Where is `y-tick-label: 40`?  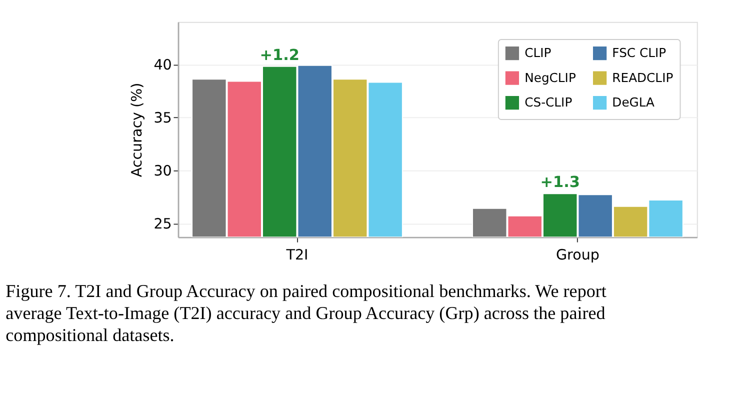 y-tick-label: 40 is located at coordinates (163, 66).